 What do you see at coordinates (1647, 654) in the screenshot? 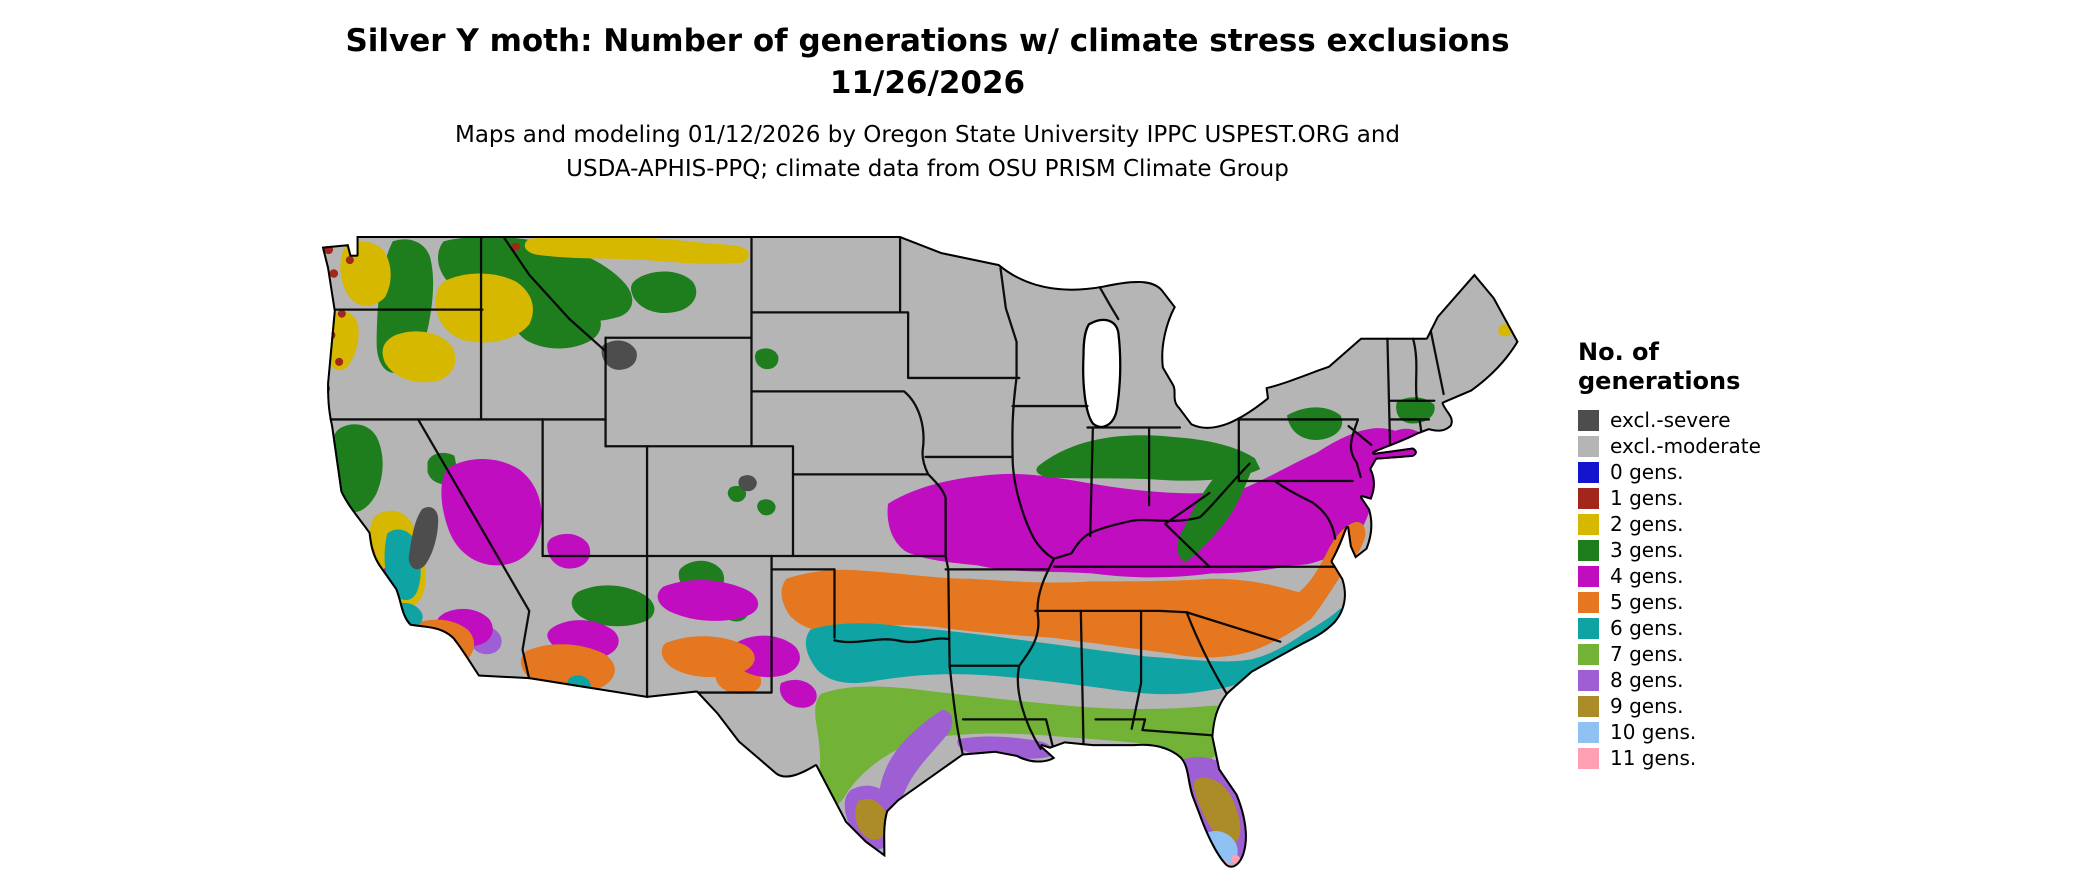
I see `legend-item-label: 7 gens.` at bounding box center [1647, 654].